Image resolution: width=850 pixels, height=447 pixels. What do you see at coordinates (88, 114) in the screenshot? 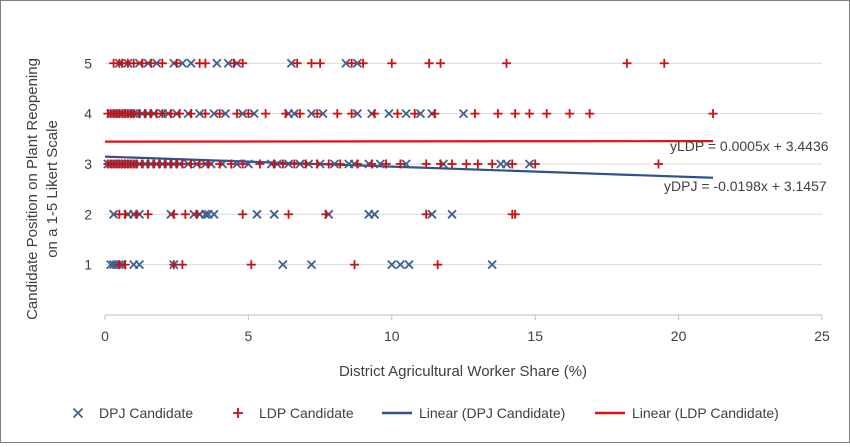
I see `y-tick-label: 4` at bounding box center [88, 114].